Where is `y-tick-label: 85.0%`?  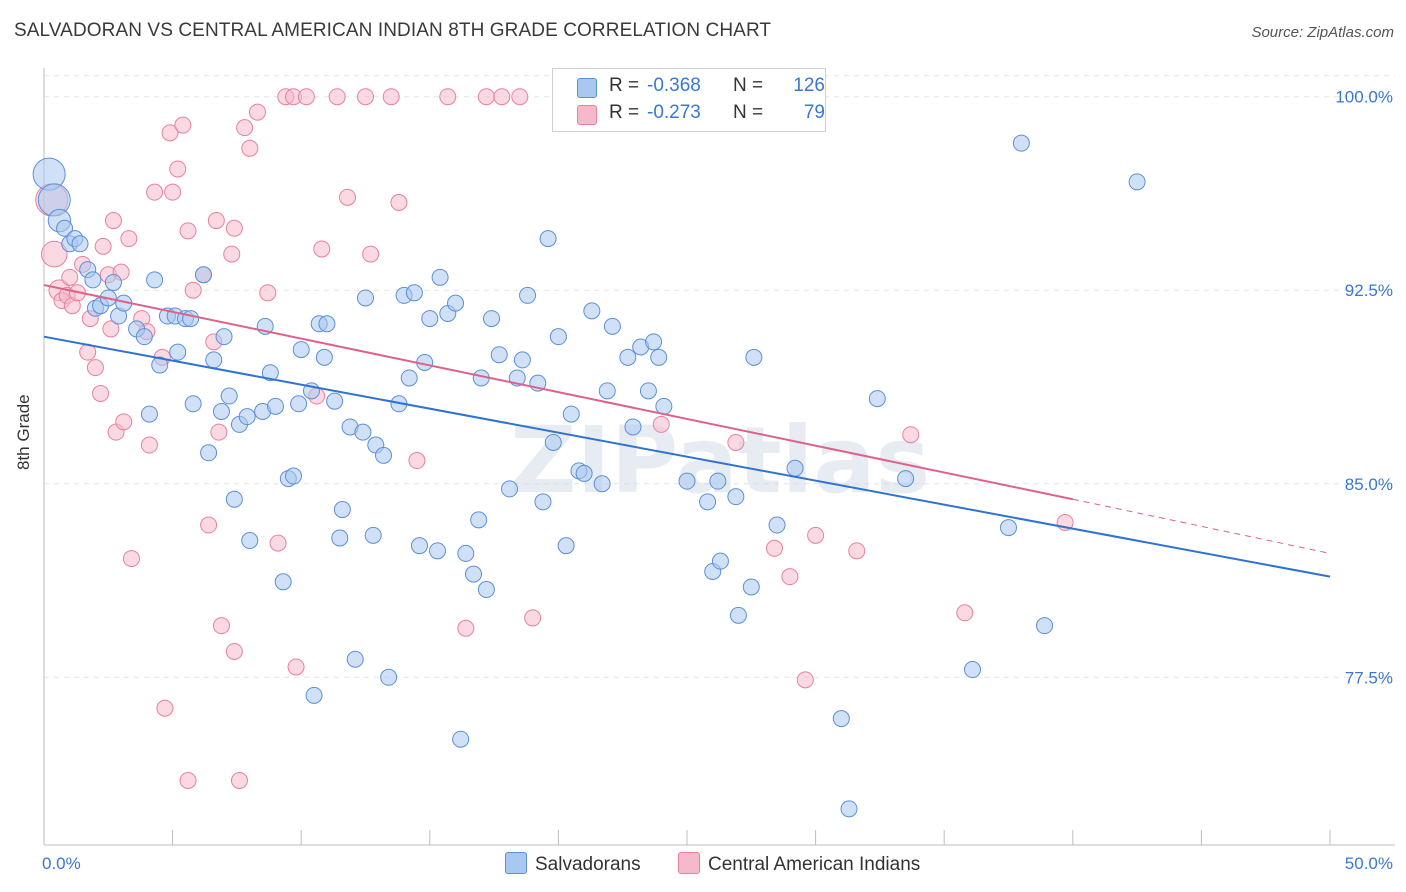
y-tick-label: 85.0% is located at coordinates (1369, 484).